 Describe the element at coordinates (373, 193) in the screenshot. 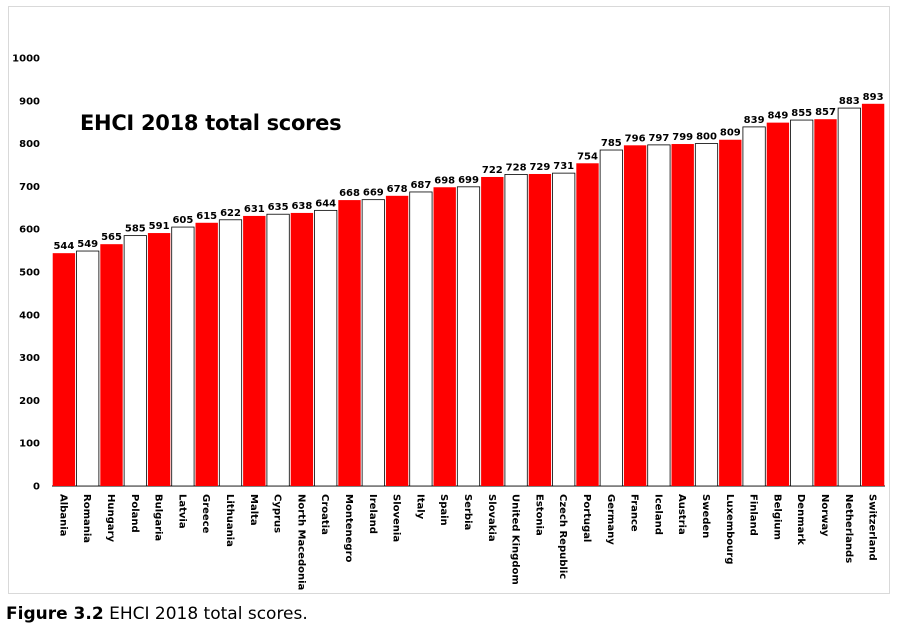

I see `value-label-ireland: 669` at that location.